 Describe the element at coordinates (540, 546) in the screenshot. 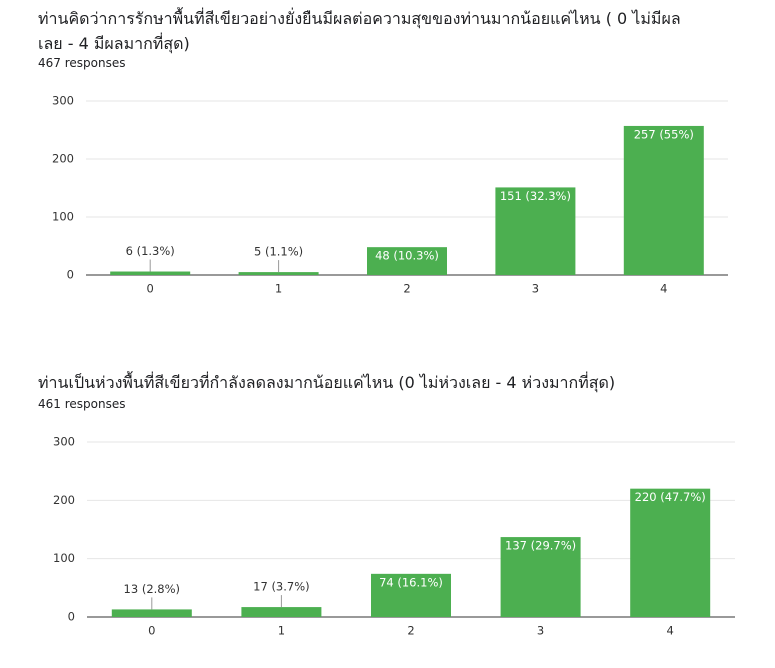

I see `value-label: 137 (29.7%)` at that location.